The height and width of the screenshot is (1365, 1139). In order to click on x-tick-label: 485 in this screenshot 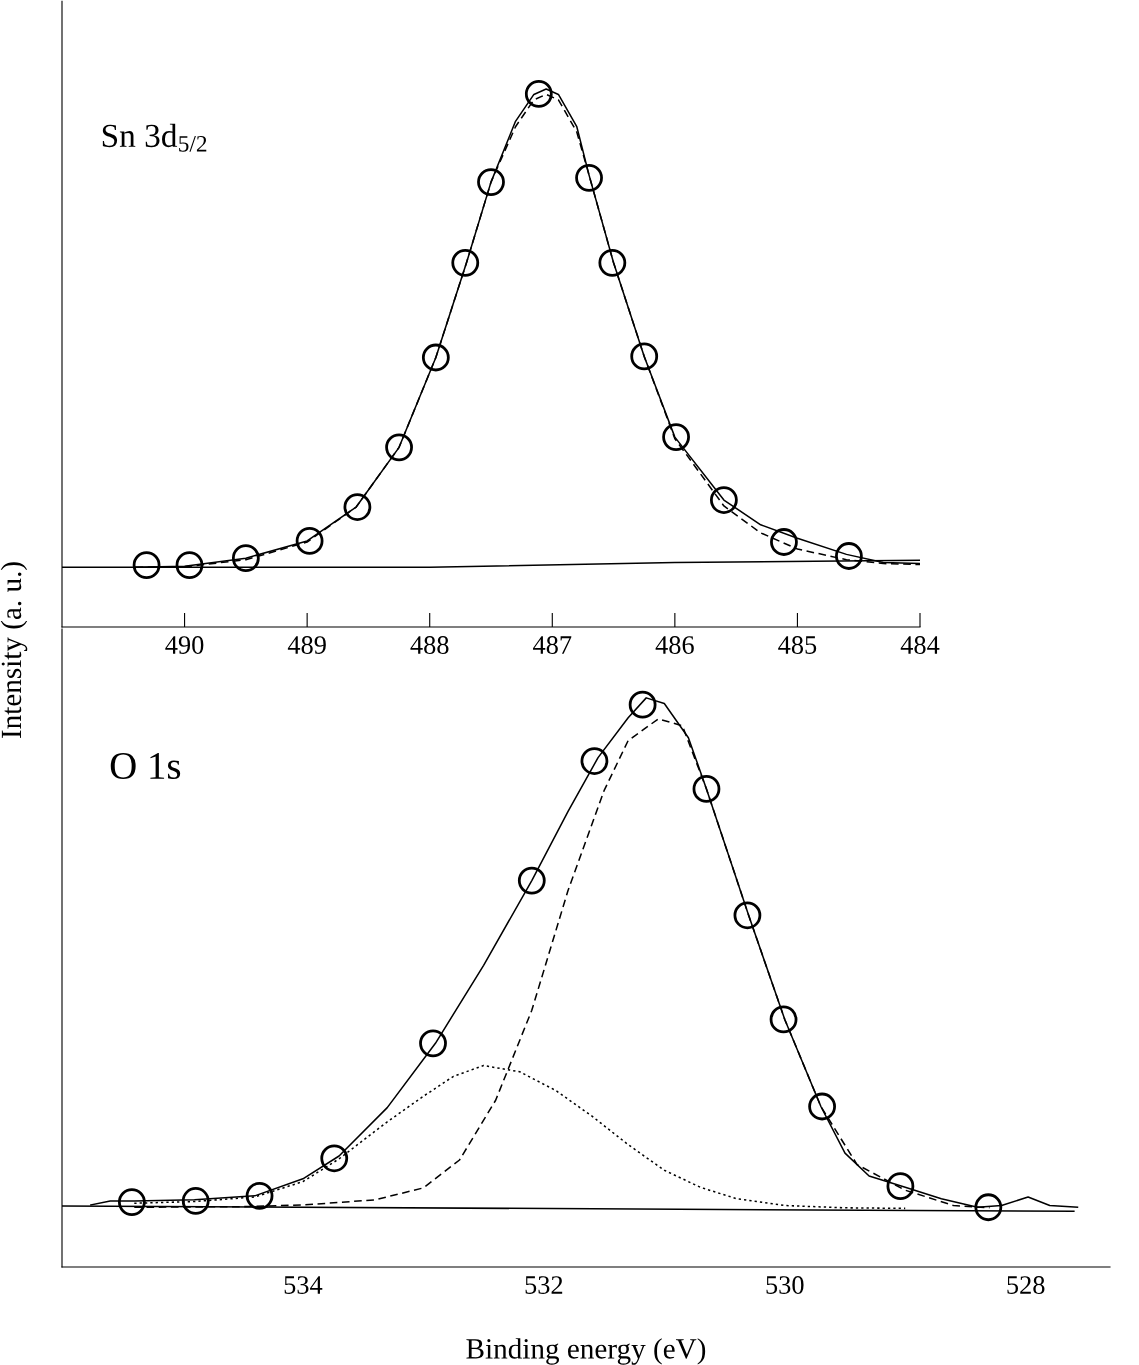, I will do `click(797, 645)`.